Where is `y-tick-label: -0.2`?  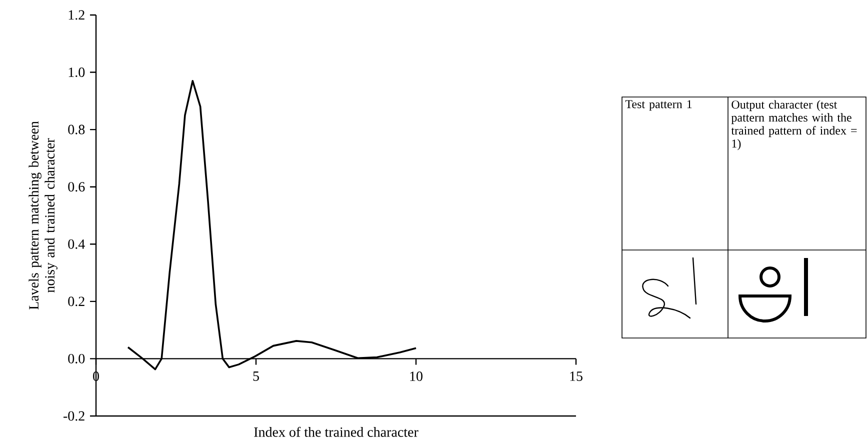 y-tick-label: -0.2 is located at coordinates (73, 416).